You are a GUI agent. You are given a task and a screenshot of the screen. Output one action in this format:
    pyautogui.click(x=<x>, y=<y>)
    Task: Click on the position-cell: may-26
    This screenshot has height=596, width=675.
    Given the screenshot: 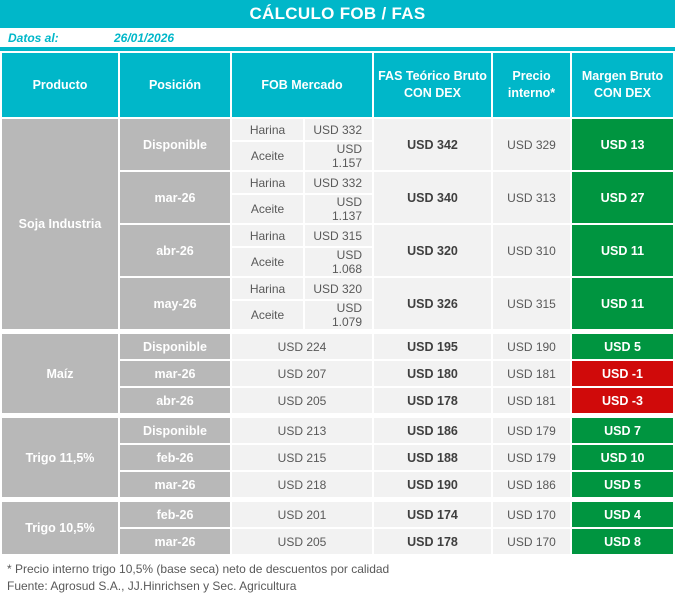 What is the action you would take?
    pyautogui.click(x=175, y=303)
    